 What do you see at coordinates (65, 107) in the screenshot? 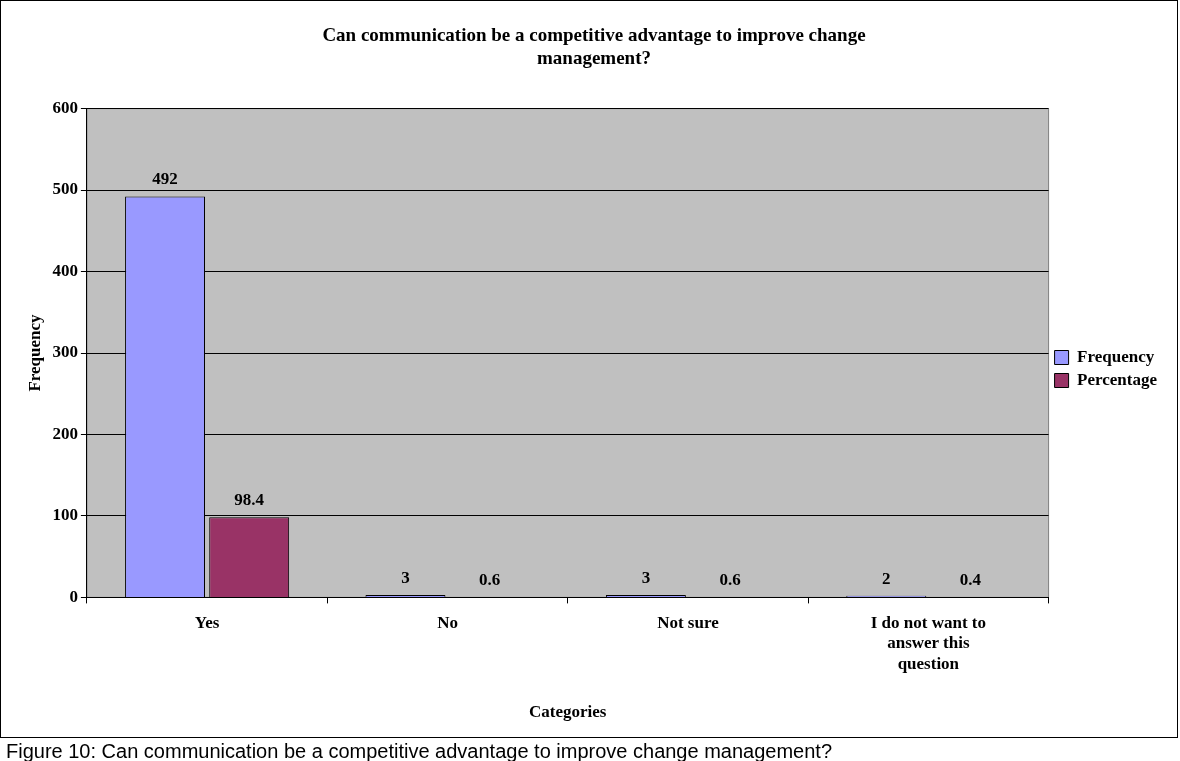
I see `y-tick-label: 600` at bounding box center [65, 107].